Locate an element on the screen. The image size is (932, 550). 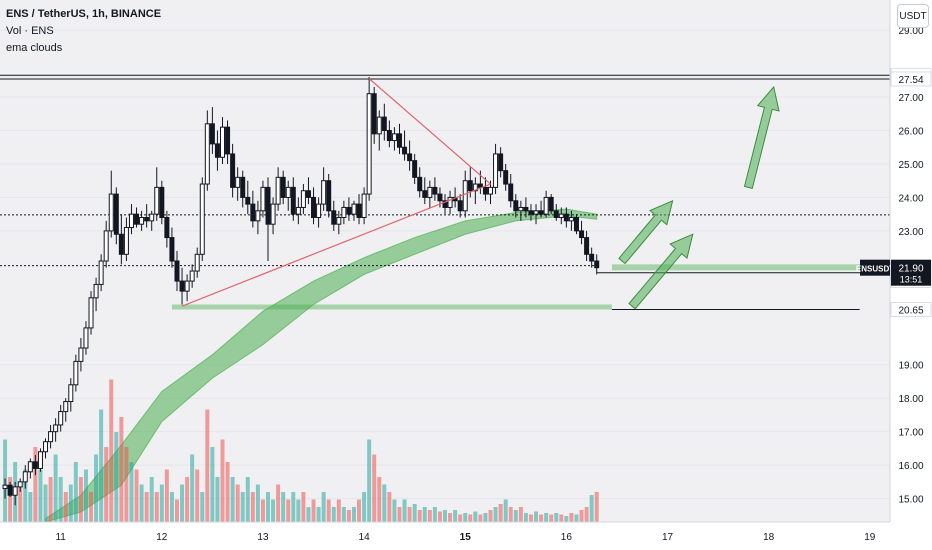
x-tick-label-2: 13 is located at coordinates (263, 537).